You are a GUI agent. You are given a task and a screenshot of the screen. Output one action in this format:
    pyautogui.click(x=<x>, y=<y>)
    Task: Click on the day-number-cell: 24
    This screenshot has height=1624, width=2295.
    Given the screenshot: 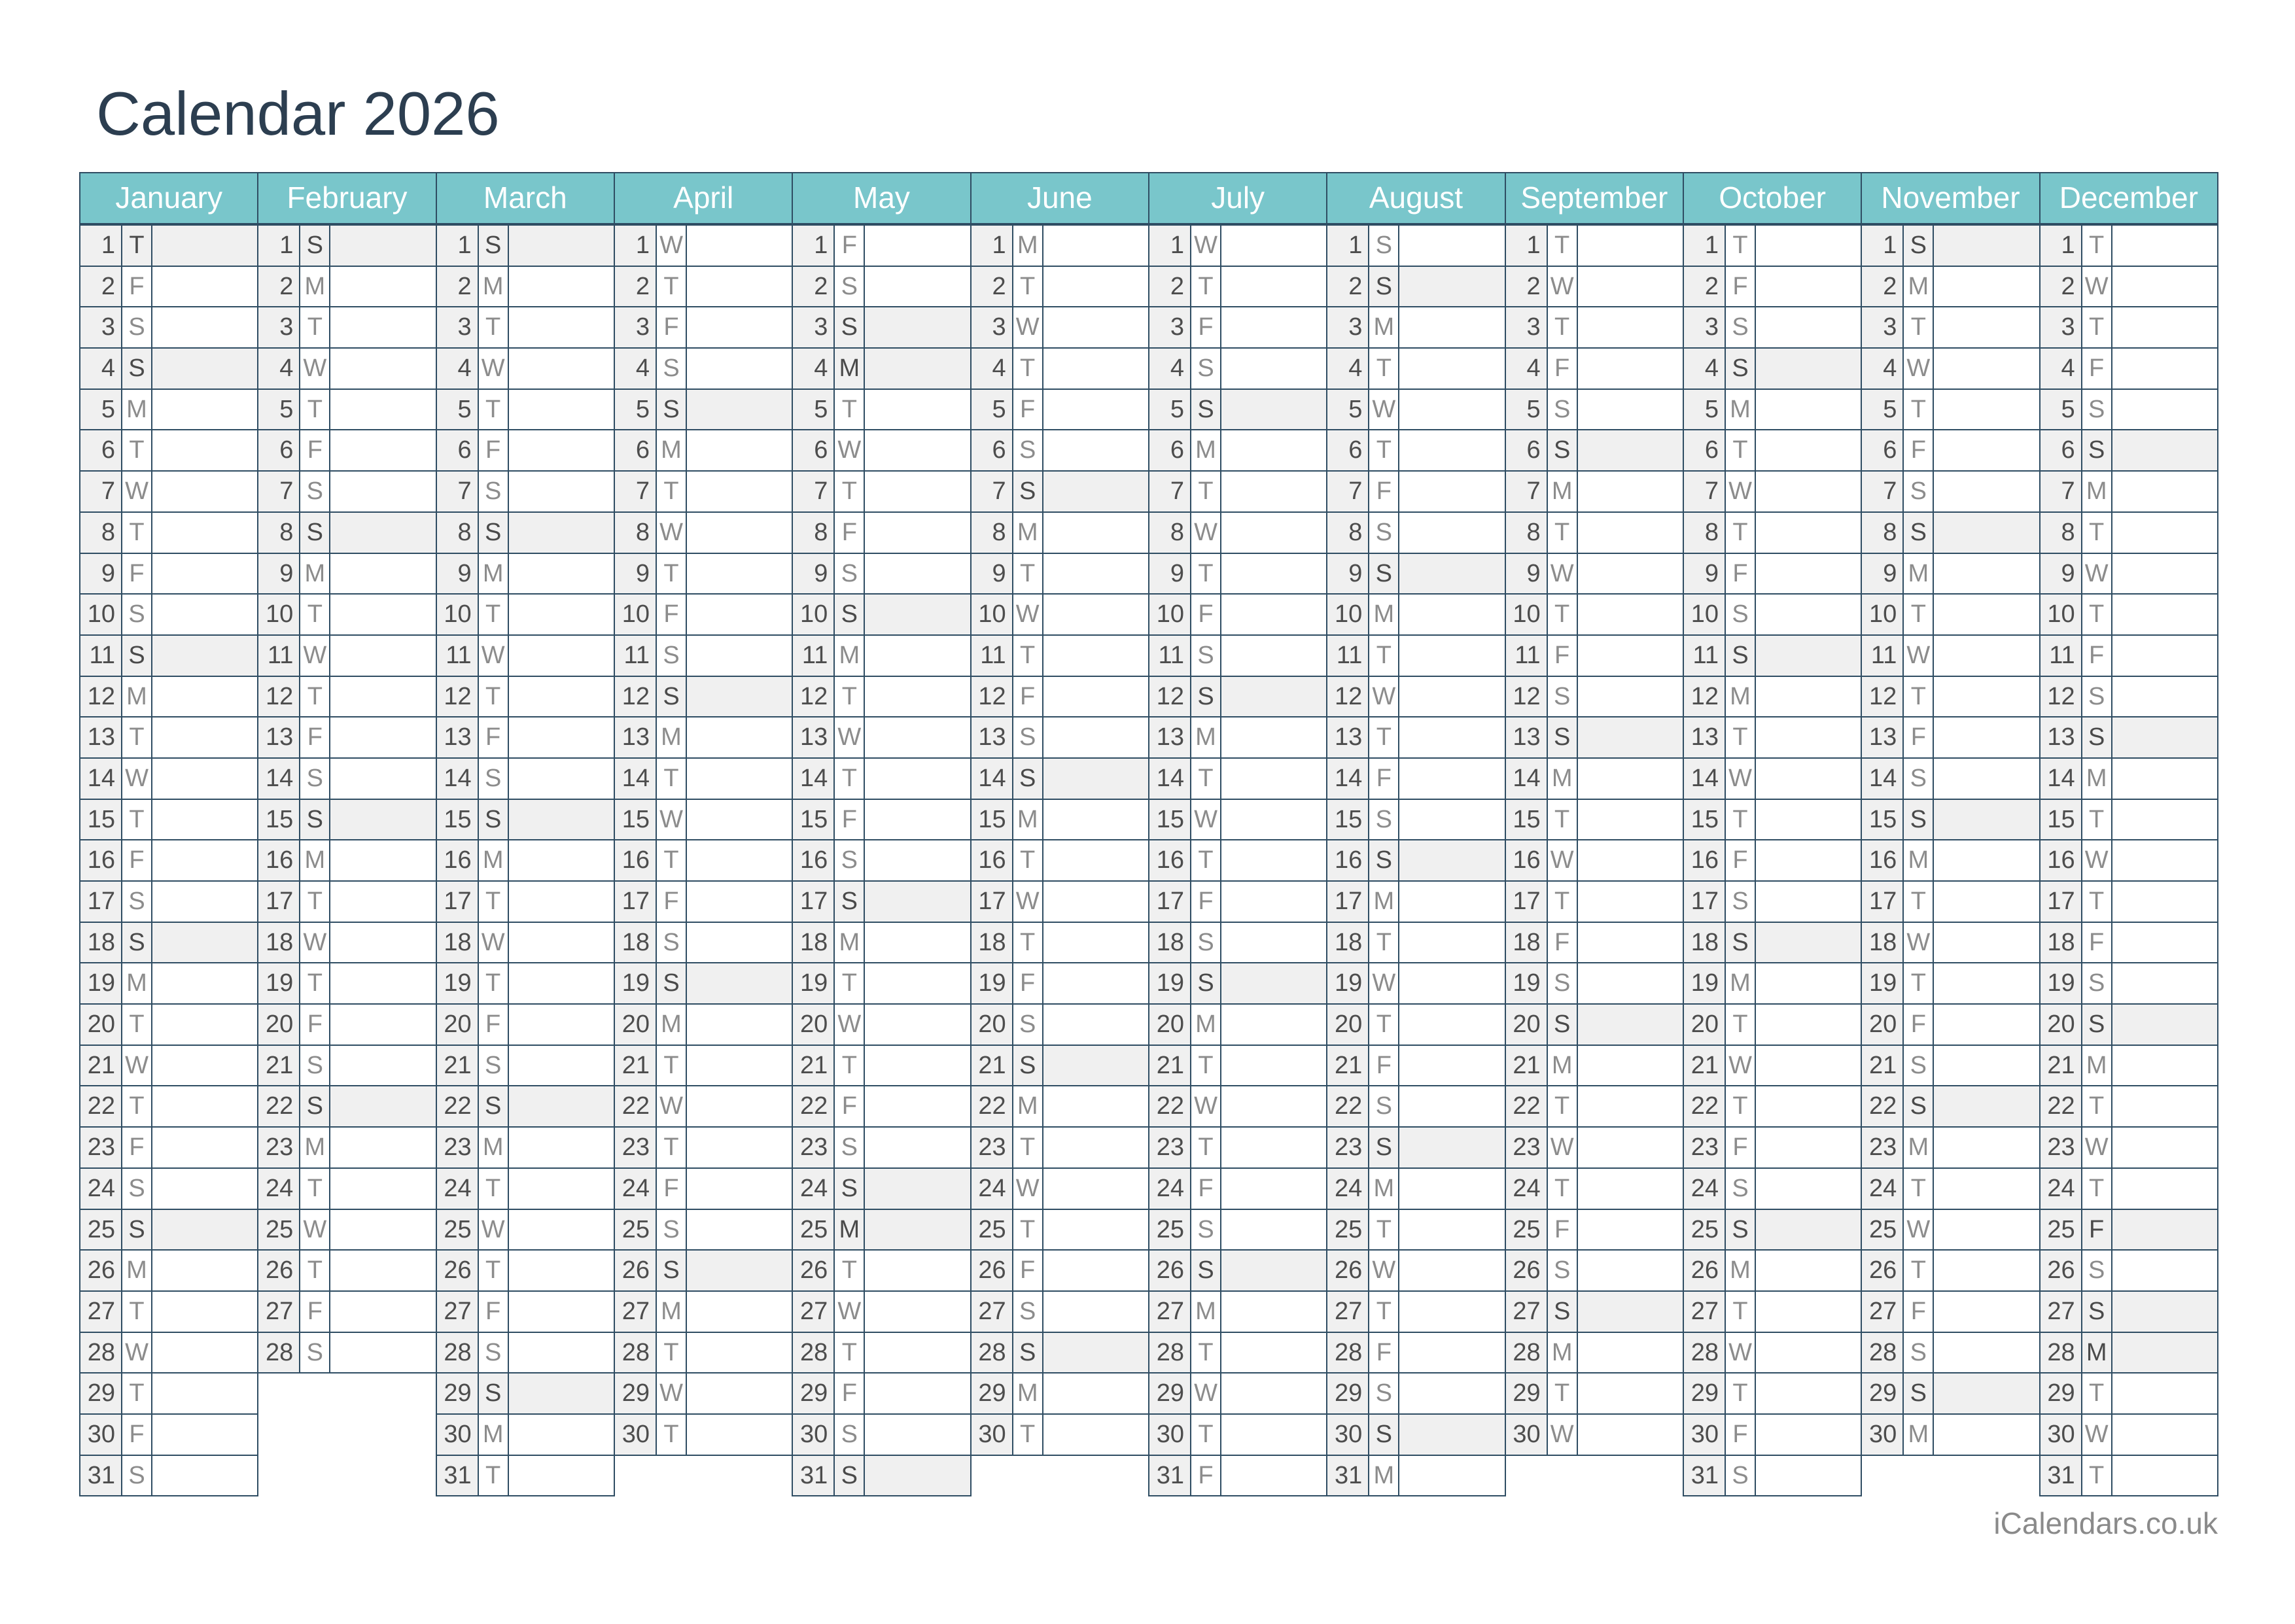 What is the action you would take?
    pyautogui.click(x=2061, y=1188)
    